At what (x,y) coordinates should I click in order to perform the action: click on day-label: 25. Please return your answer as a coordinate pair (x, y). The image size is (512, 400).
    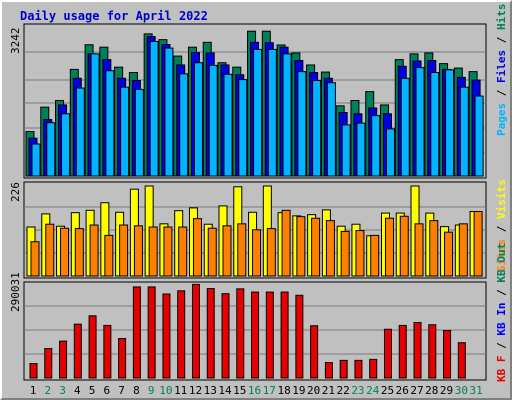
    Looking at the image, I should click on (387, 390).